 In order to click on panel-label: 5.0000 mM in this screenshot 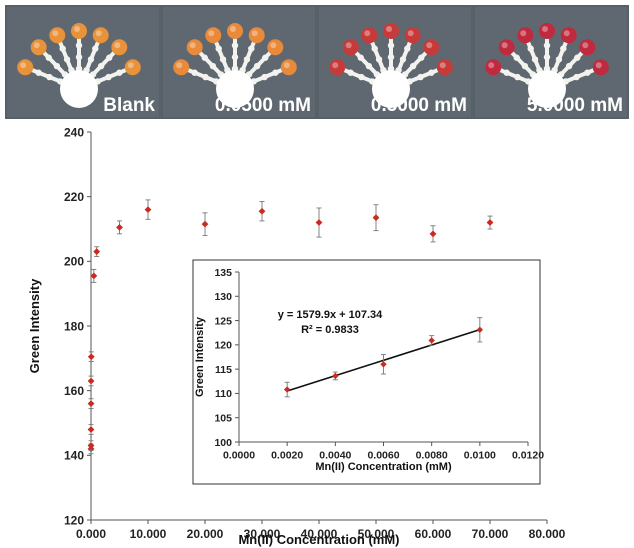, I will do `click(575, 105)`.